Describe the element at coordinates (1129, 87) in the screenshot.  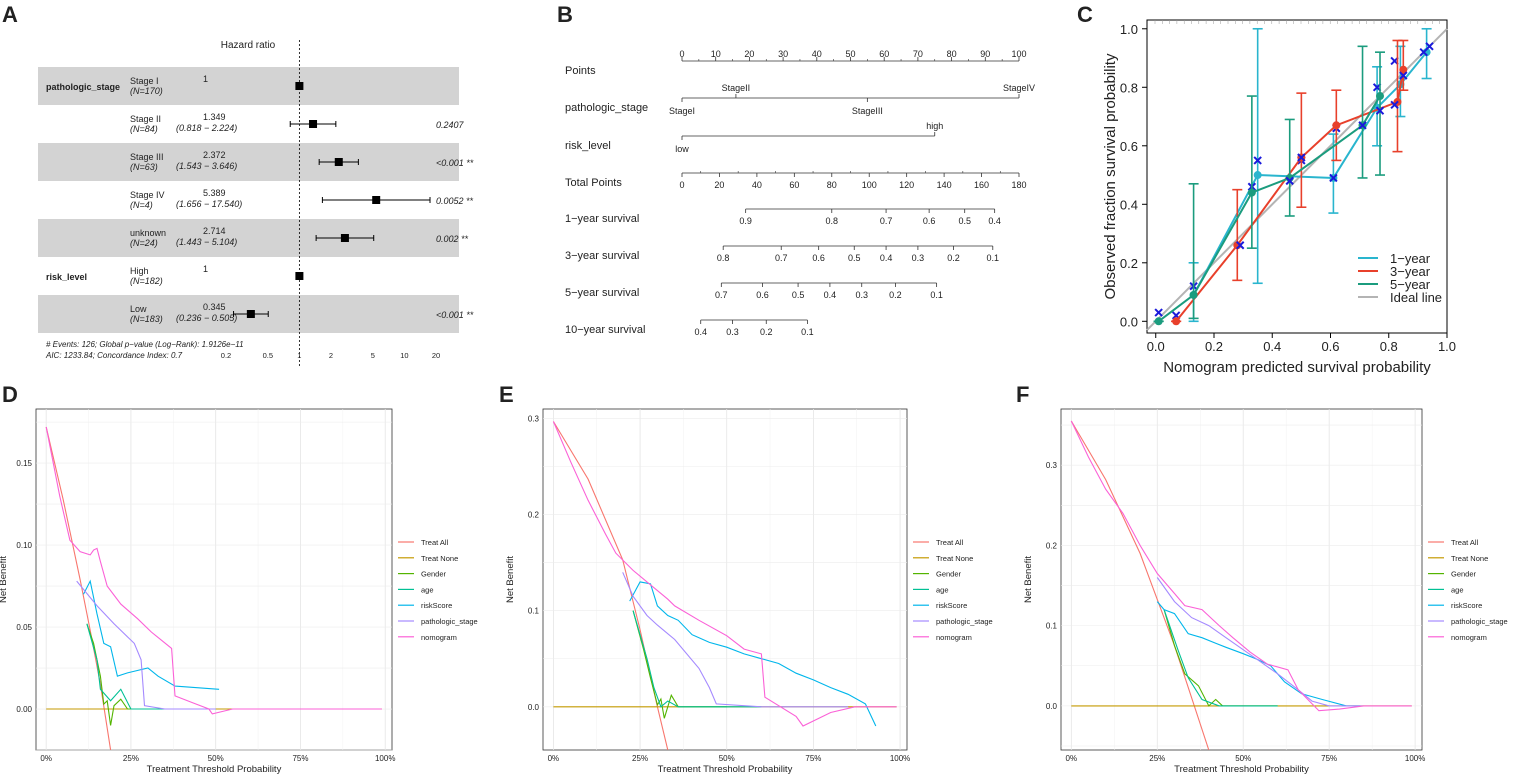
I see `calibration-y-tick-label: 0.8` at that location.